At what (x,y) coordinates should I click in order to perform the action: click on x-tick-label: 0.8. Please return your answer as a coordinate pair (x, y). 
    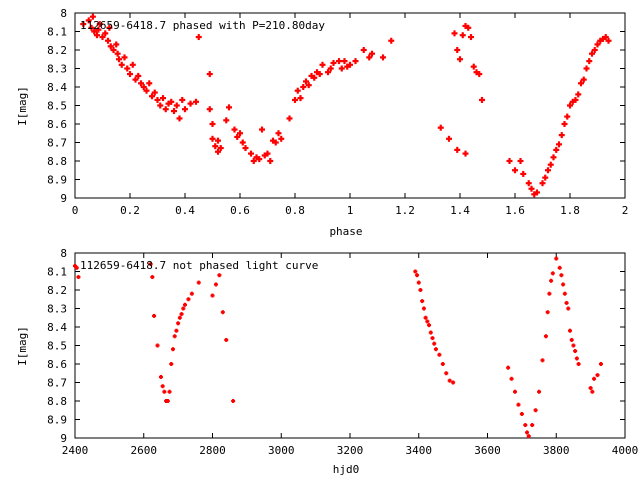
    Looking at the image, I should click on (295, 210).